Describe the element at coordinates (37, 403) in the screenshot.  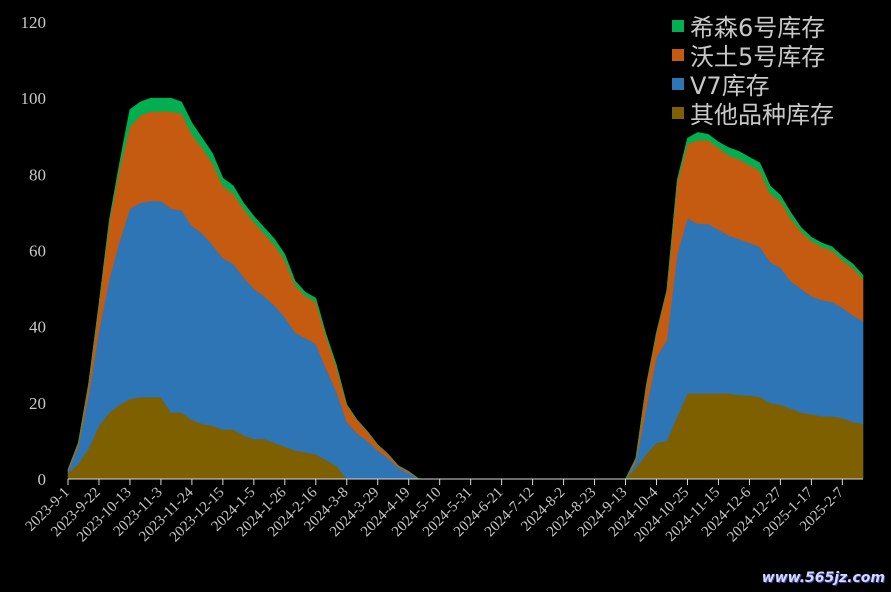
I see `y-tick-label: 20` at that location.